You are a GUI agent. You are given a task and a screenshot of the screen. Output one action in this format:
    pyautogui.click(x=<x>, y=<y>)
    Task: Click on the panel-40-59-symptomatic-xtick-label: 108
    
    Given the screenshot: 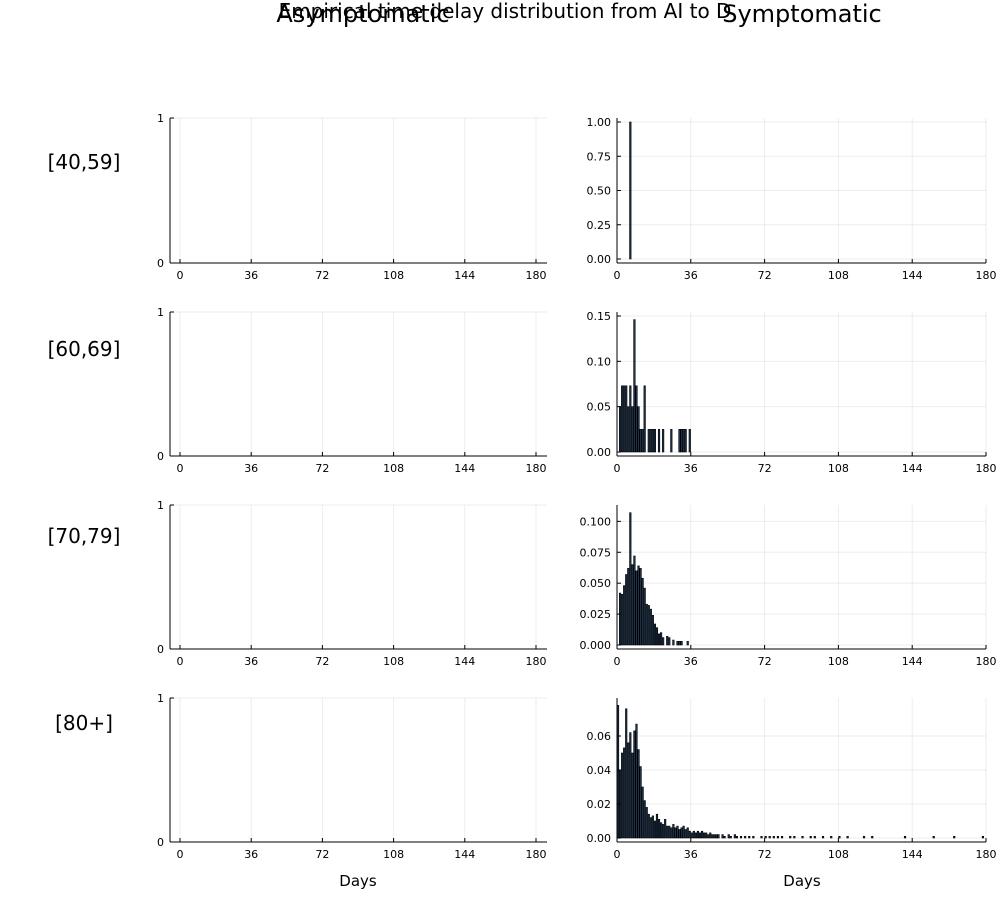 What is the action you would take?
    pyautogui.click(x=838, y=275)
    